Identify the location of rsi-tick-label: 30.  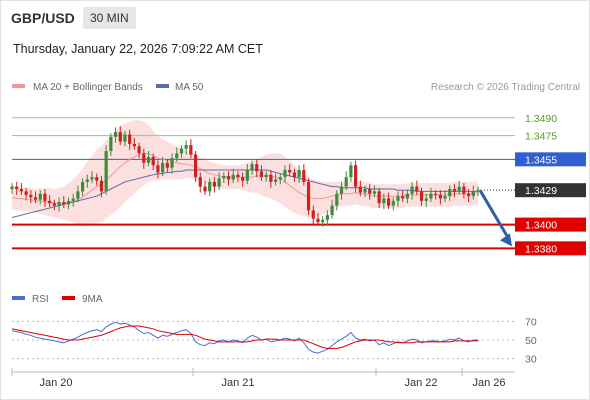
(531, 360).